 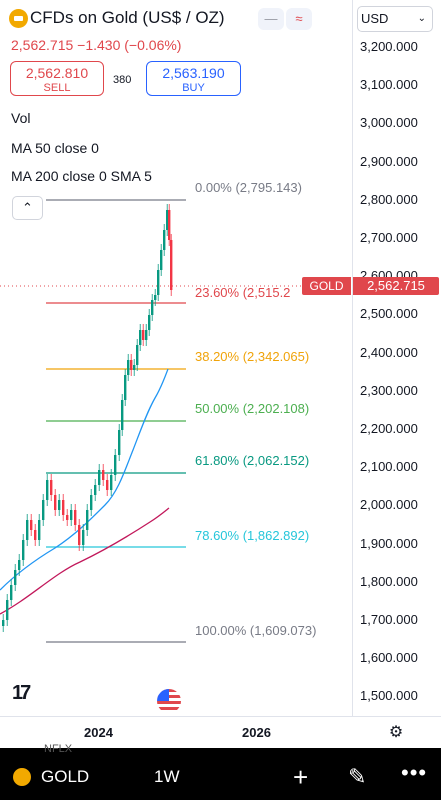 What do you see at coordinates (57, 88) in the screenshot?
I see `sell-label: SELL` at bounding box center [57, 88].